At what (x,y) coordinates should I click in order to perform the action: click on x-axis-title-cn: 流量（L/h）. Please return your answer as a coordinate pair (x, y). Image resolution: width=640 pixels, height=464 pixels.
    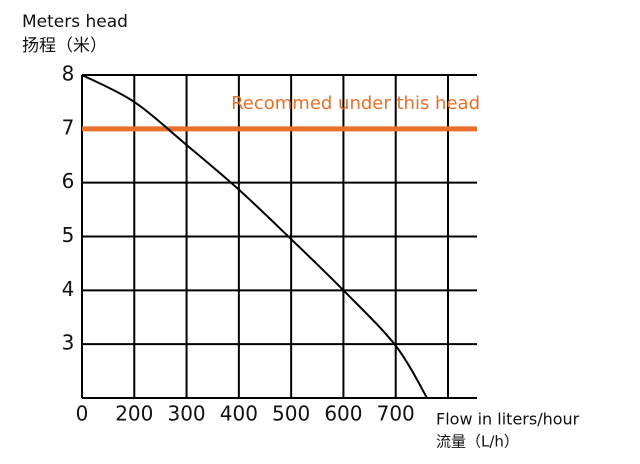
    Looking at the image, I should click on (477, 442).